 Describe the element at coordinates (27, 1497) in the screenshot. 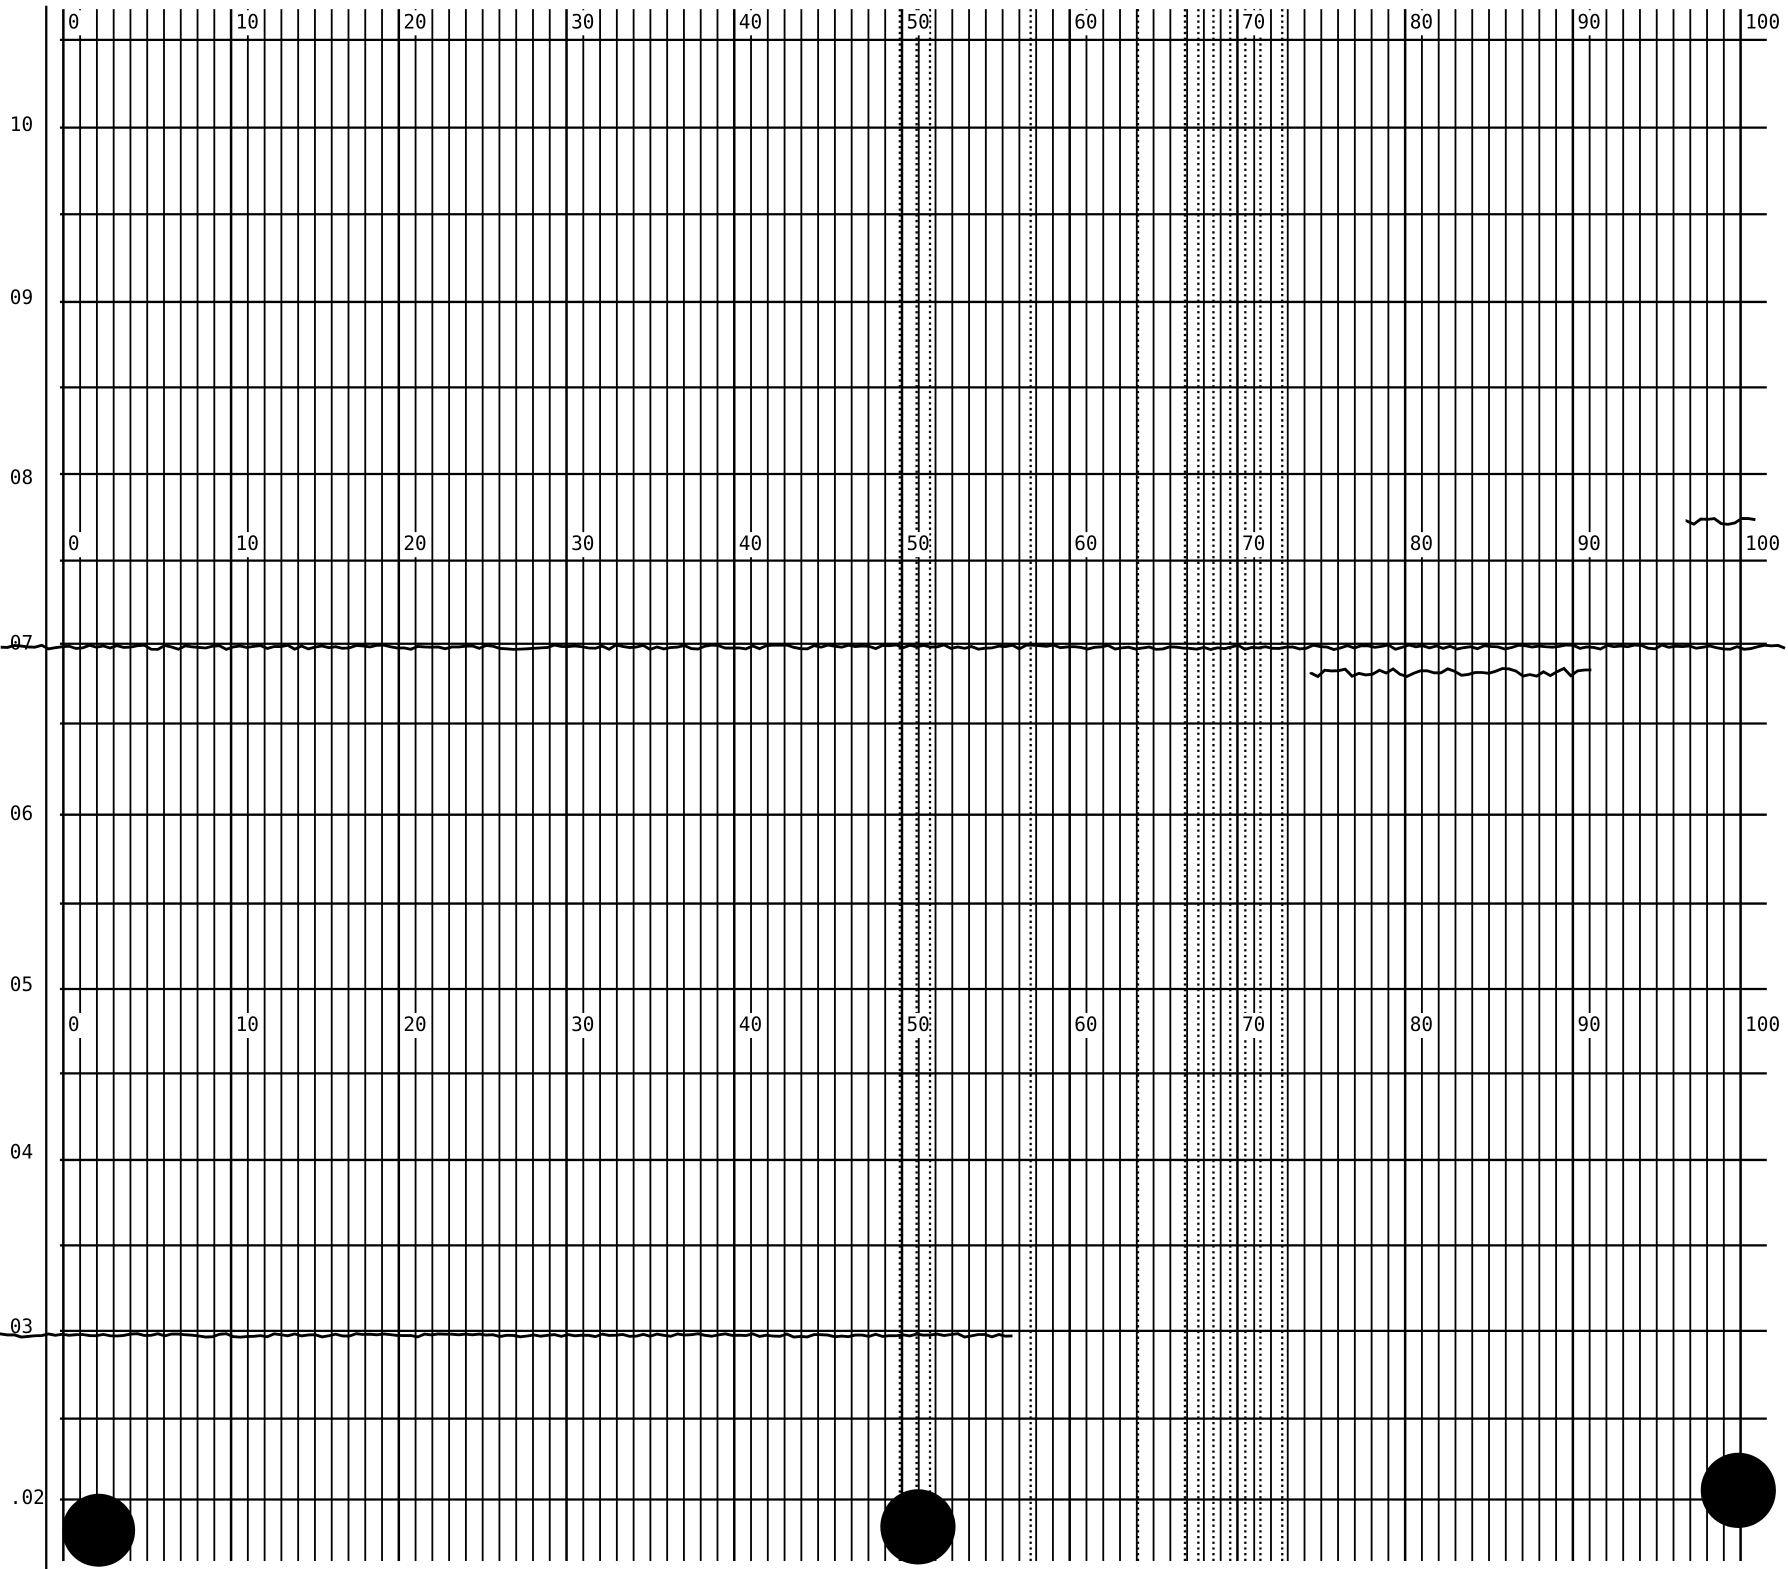

I see `left-label: .02` at that location.